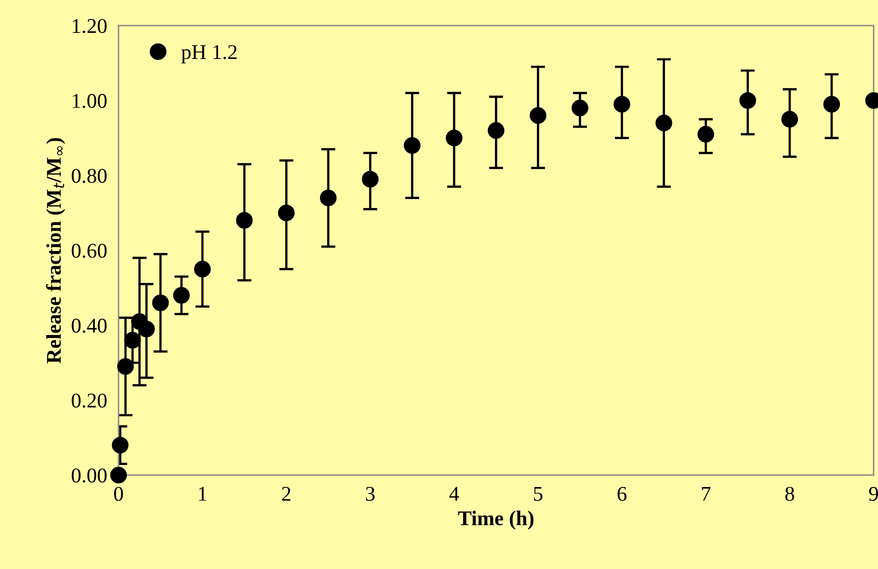 The width and height of the screenshot is (878, 569). What do you see at coordinates (454, 493) in the screenshot?
I see `x-tick-label: 4` at bounding box center [454, 493].